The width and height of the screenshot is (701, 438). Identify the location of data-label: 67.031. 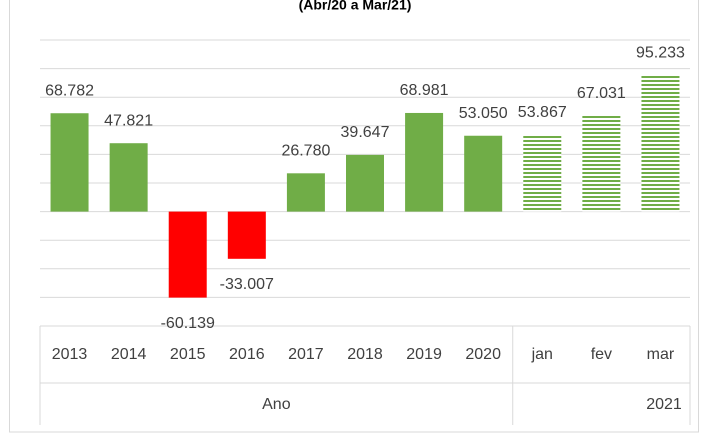
(601, 93).